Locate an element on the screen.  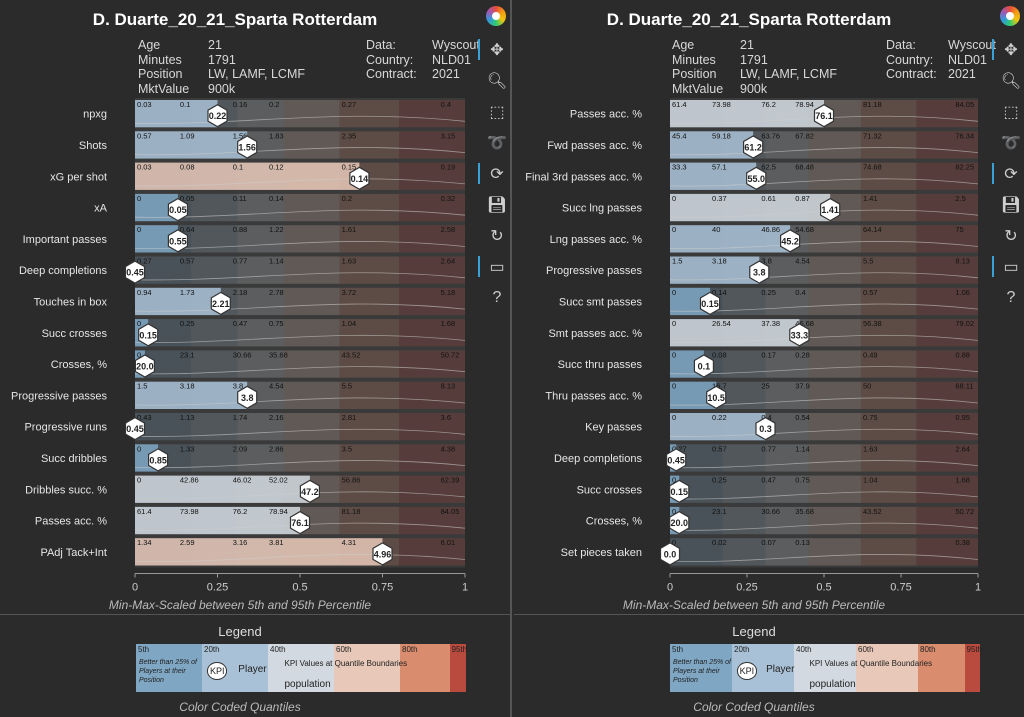
row-label: Succ dribbles is located at coordinates (74, 459).